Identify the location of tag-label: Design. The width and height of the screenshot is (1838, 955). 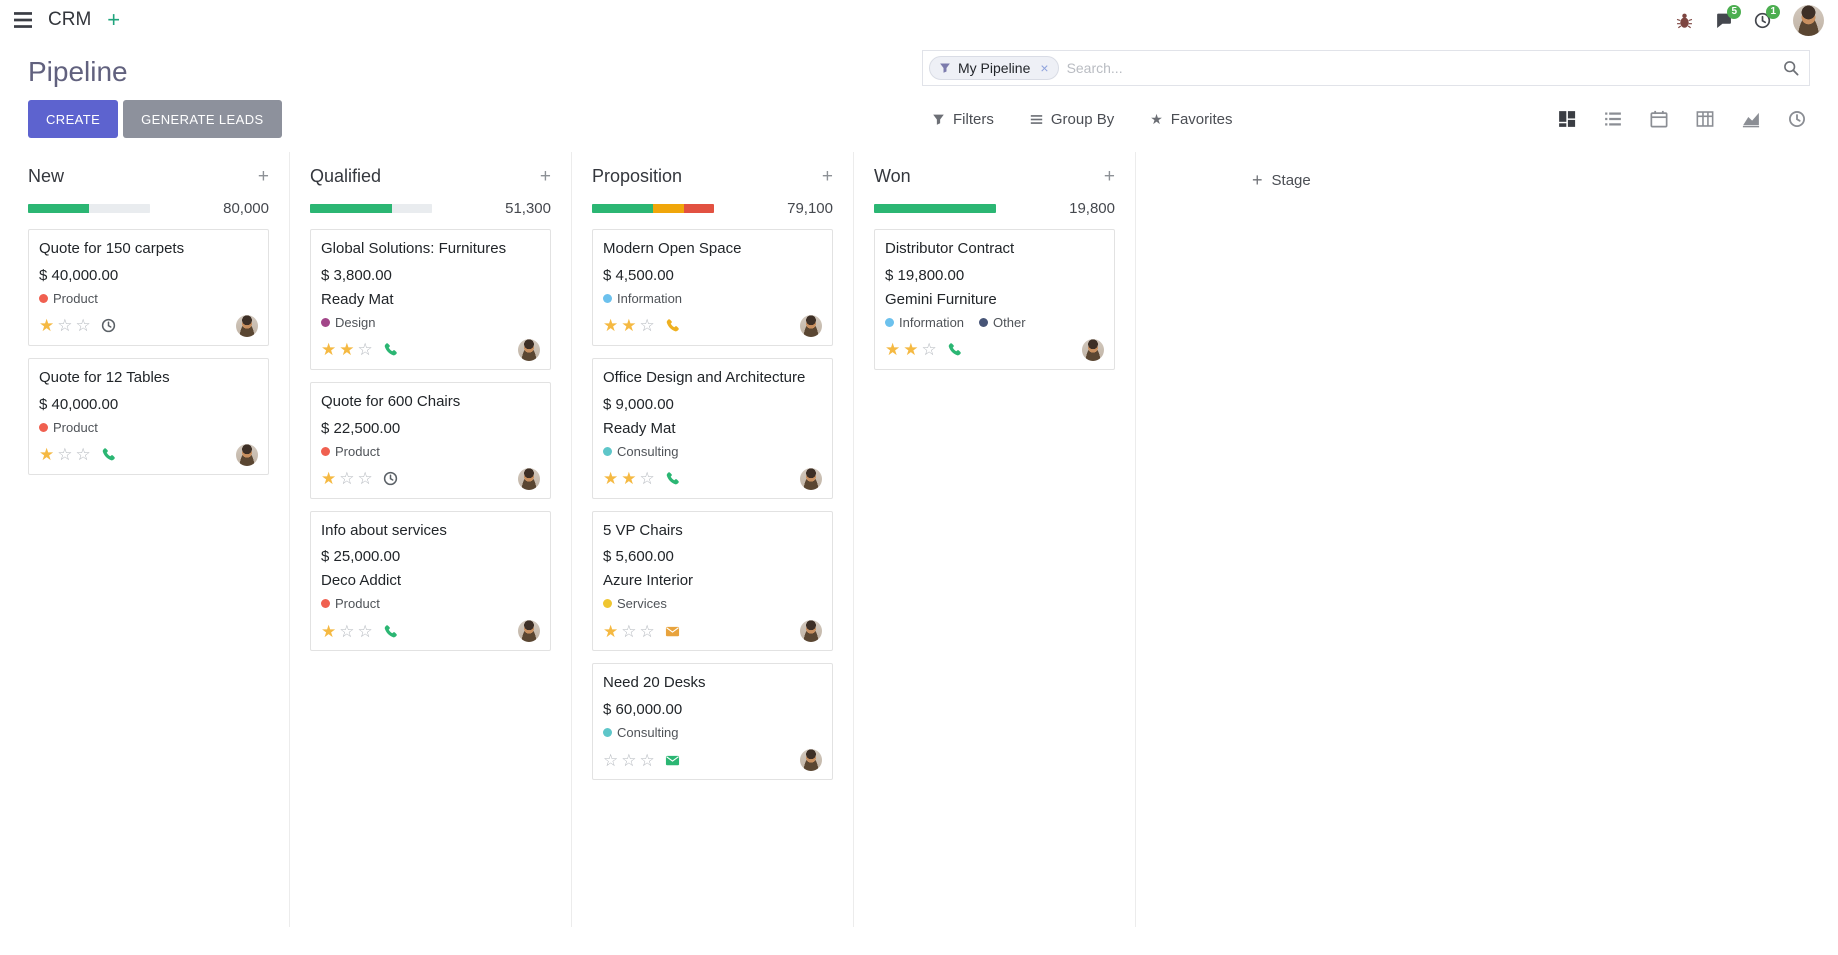
(355, 322).